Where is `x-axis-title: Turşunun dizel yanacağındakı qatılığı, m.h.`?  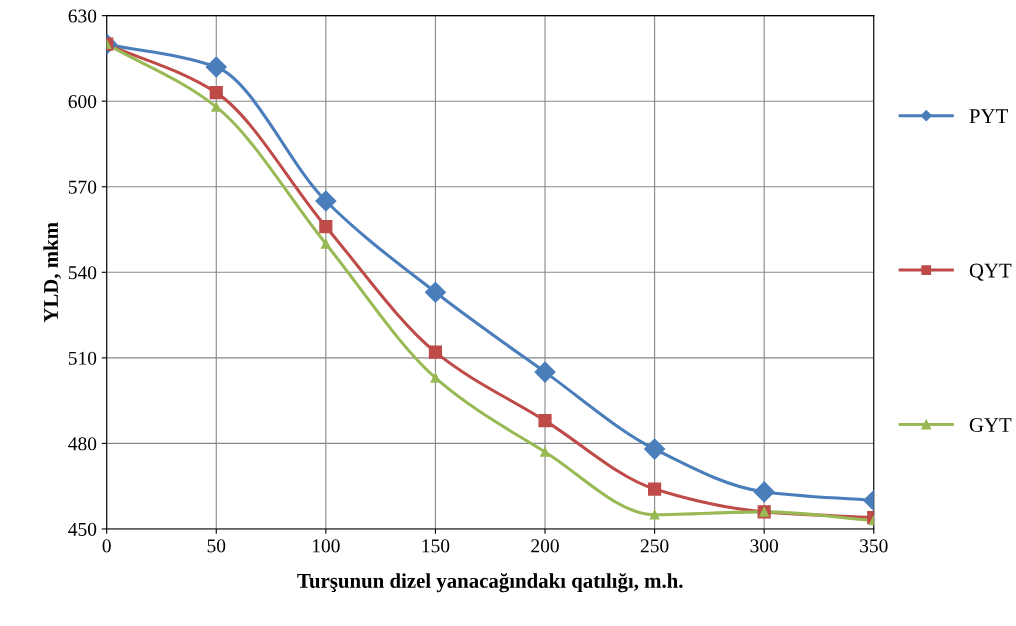 x-axis-title: Turşunun dizel yanacağındakı qatılığı, m.h. is located at coordinates (490, 582).